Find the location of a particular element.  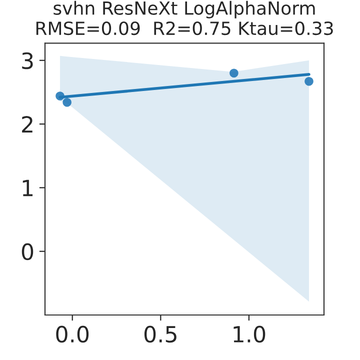

x-tick-label: 1.0 is located at coordinates (250, 334).